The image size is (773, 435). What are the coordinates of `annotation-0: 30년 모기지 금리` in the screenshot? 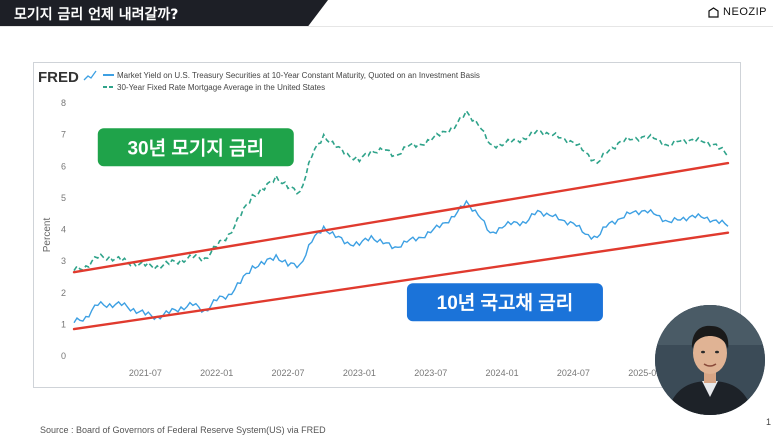 It's located at (195, 147).